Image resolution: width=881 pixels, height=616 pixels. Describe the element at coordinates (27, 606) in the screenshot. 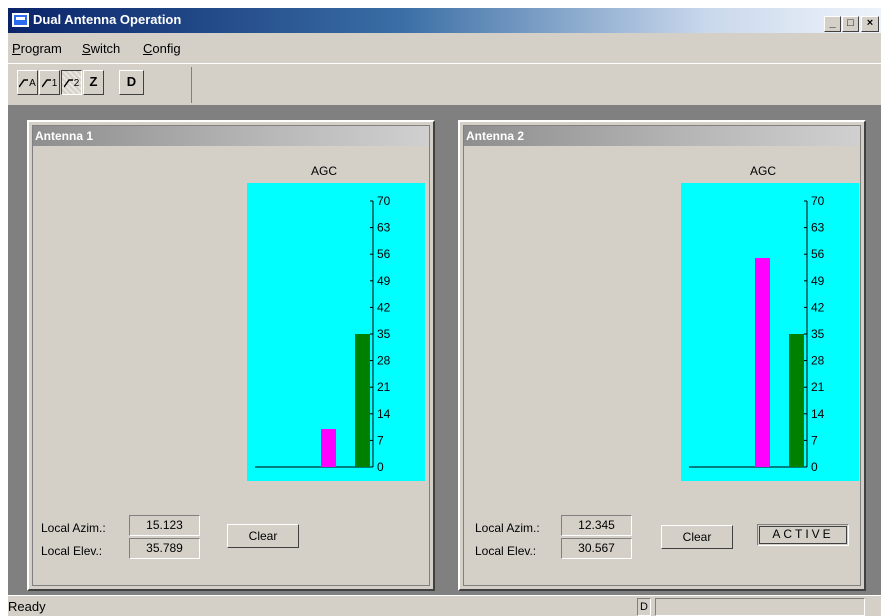

I see `status-text: Ready` at that location.